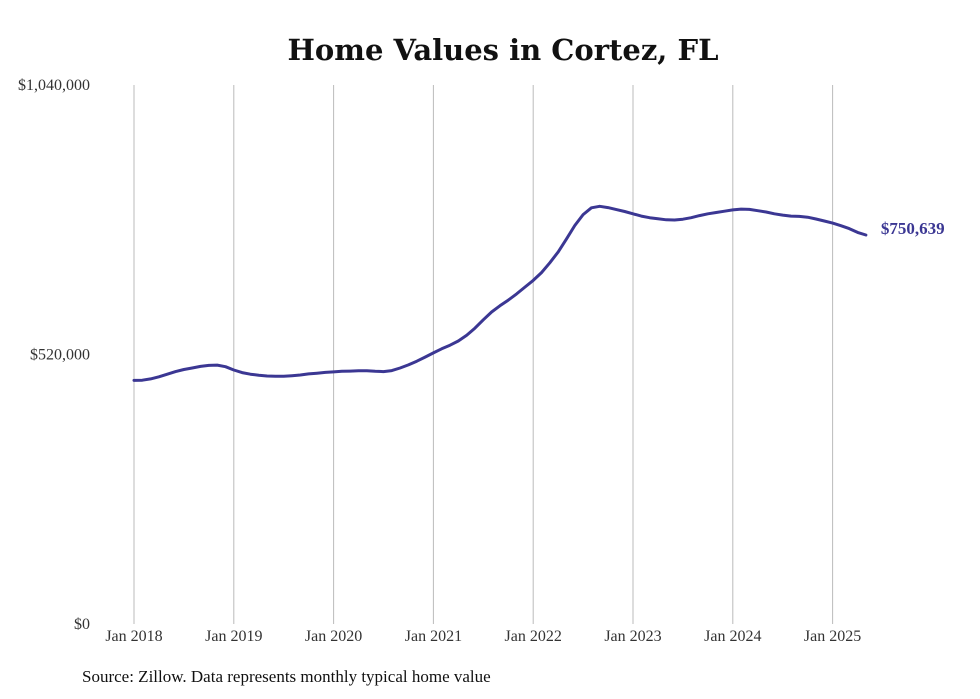  What do you see at coordinates (533, 636) in the screenshot?
I see `x-tick-label: Jan 2022` at bounding box center [533, 636].